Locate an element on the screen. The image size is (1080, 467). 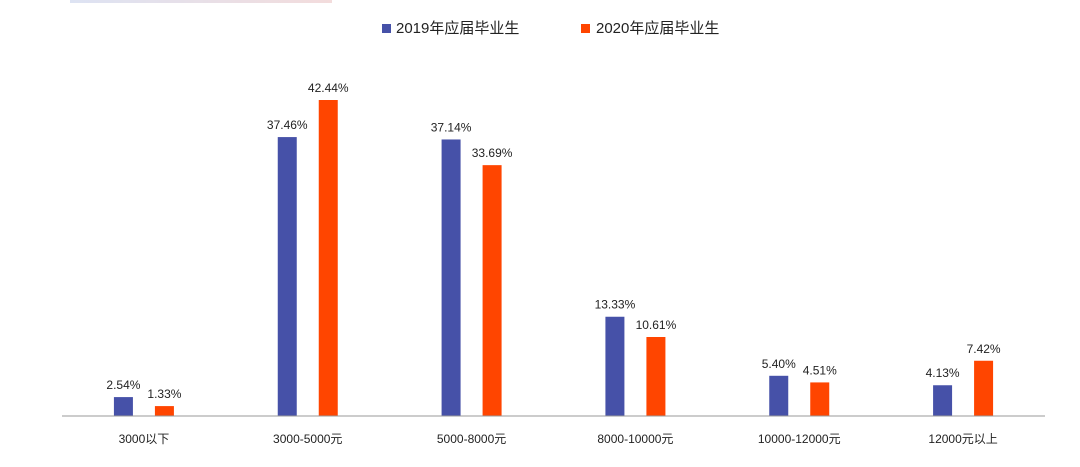
legend-label-2020: 2020年应届毕业生 is located at coordinates (657, 28).